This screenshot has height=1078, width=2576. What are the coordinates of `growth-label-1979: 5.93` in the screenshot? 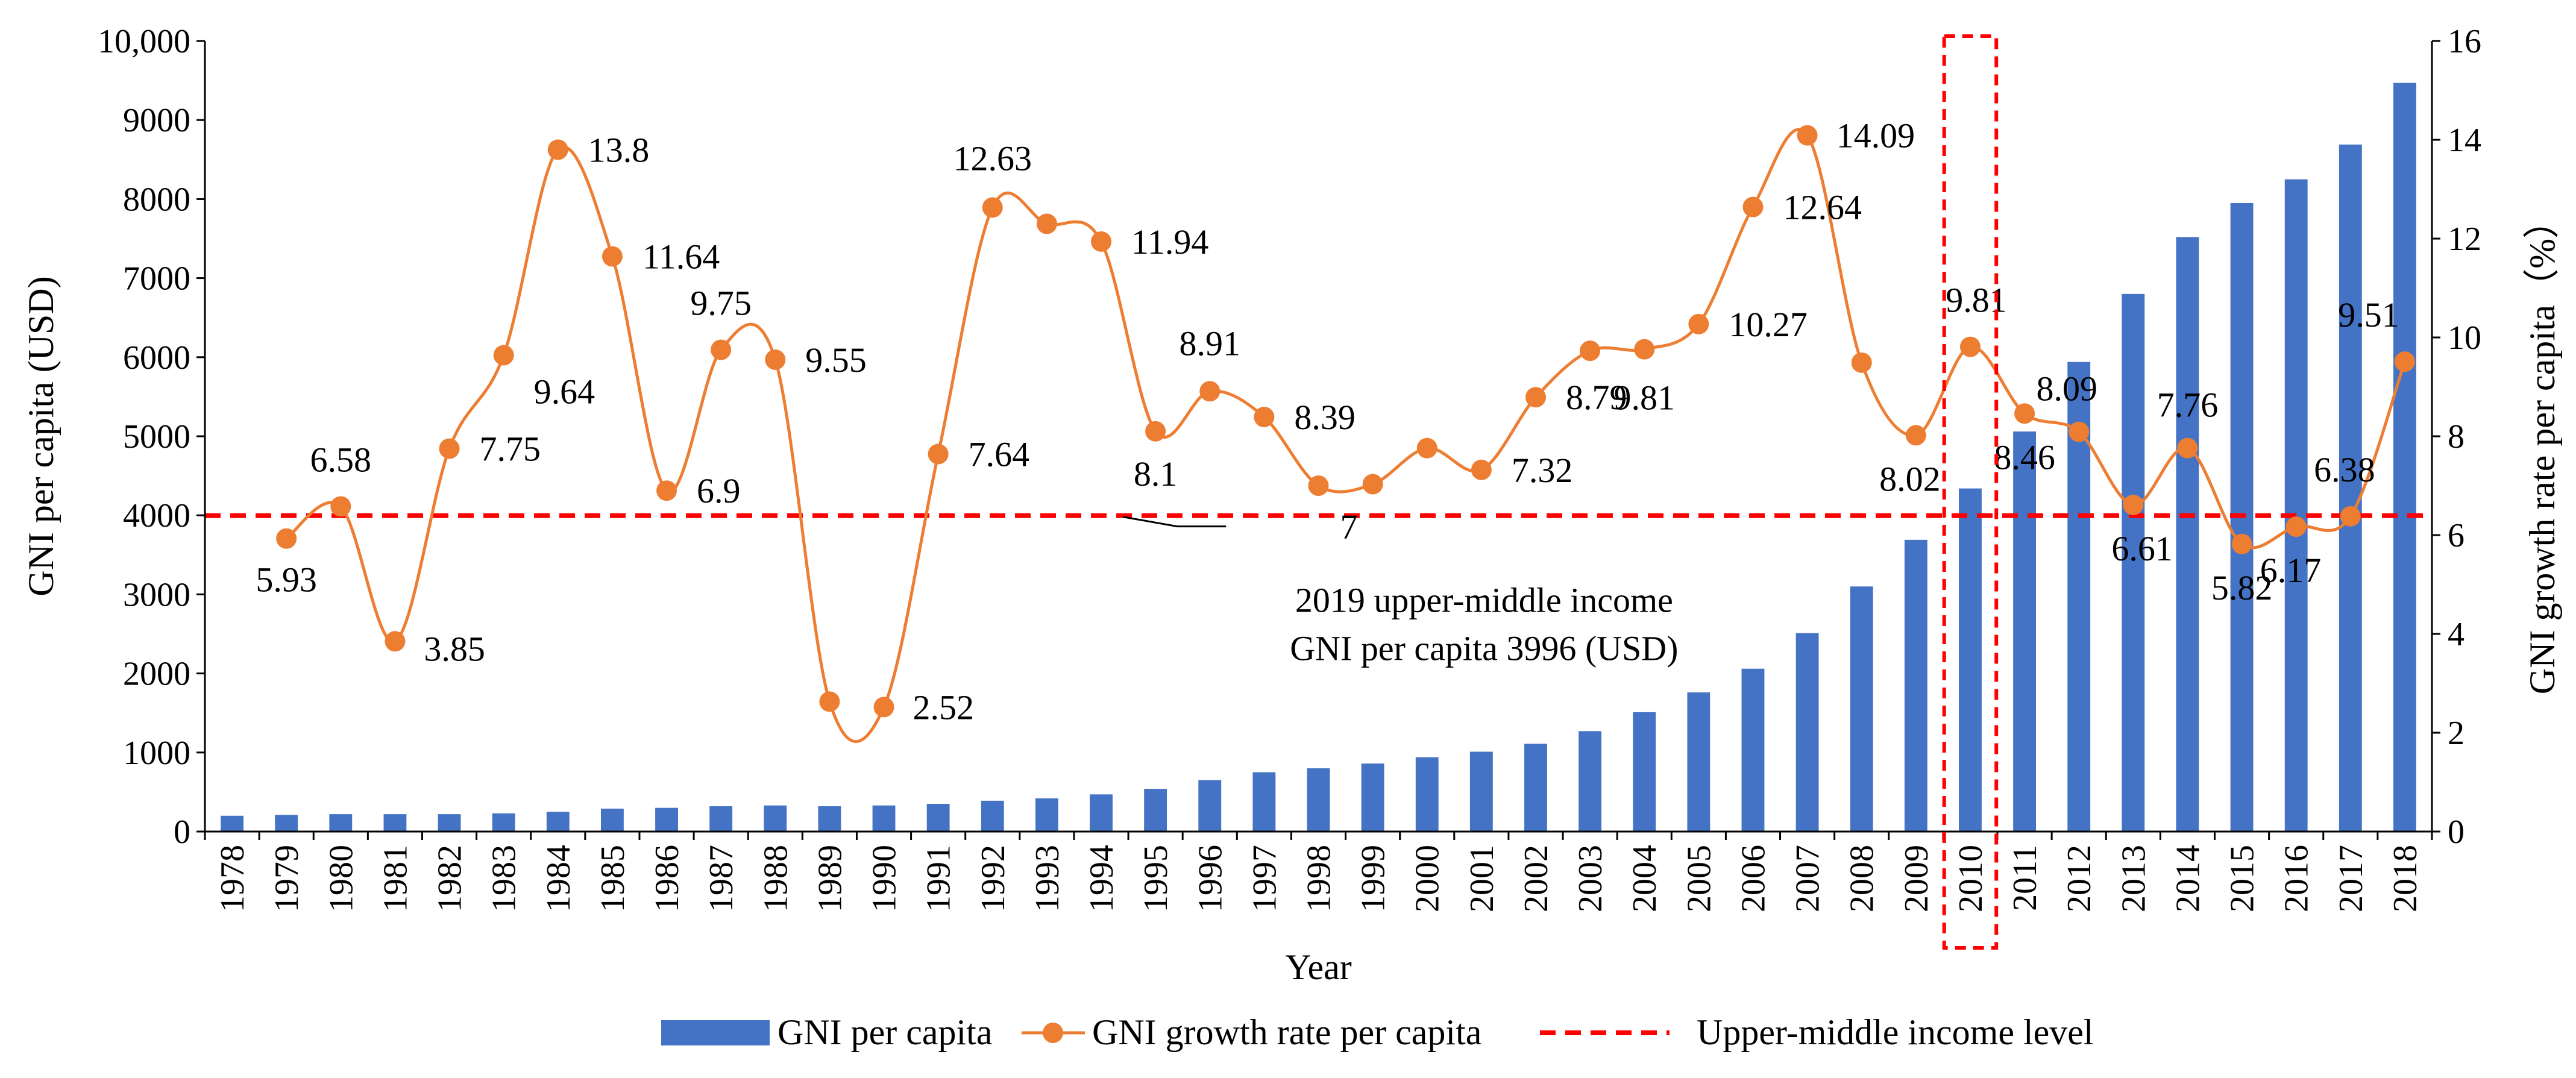 It's located at (286, 580).